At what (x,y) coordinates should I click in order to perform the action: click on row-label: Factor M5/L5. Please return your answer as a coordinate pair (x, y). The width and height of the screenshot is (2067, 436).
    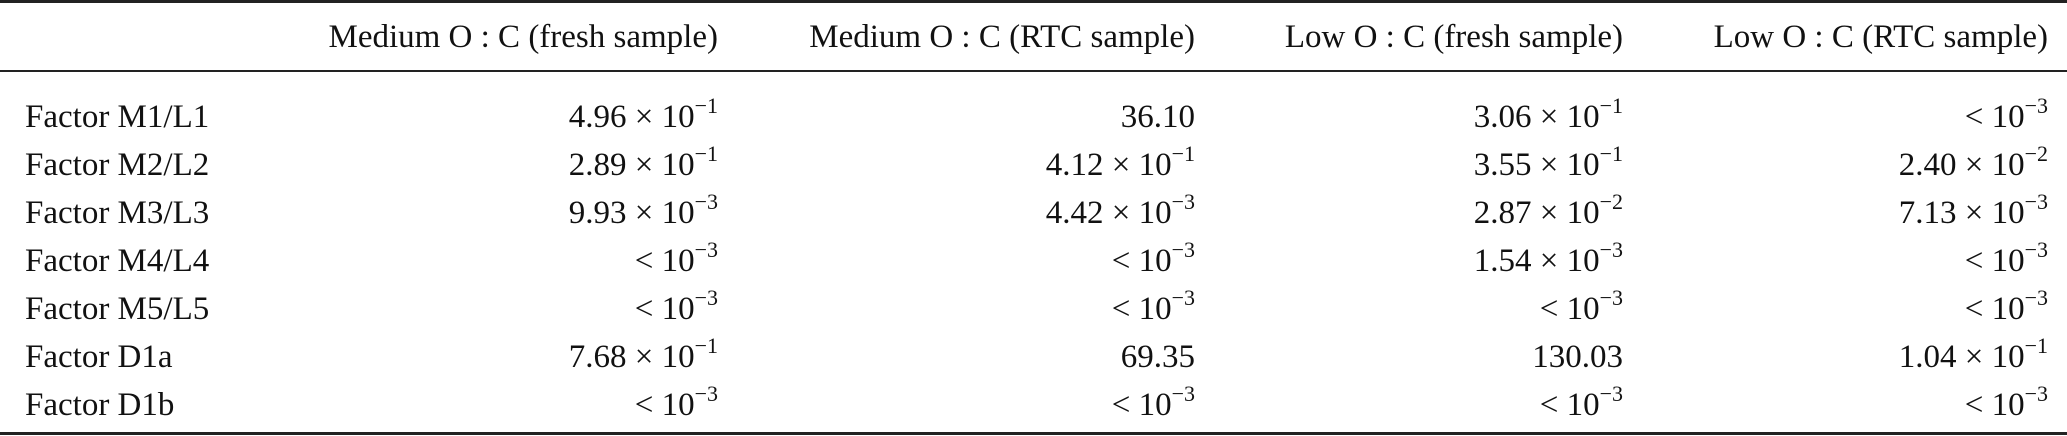
    Looking at the image, I should click on (117, 308).